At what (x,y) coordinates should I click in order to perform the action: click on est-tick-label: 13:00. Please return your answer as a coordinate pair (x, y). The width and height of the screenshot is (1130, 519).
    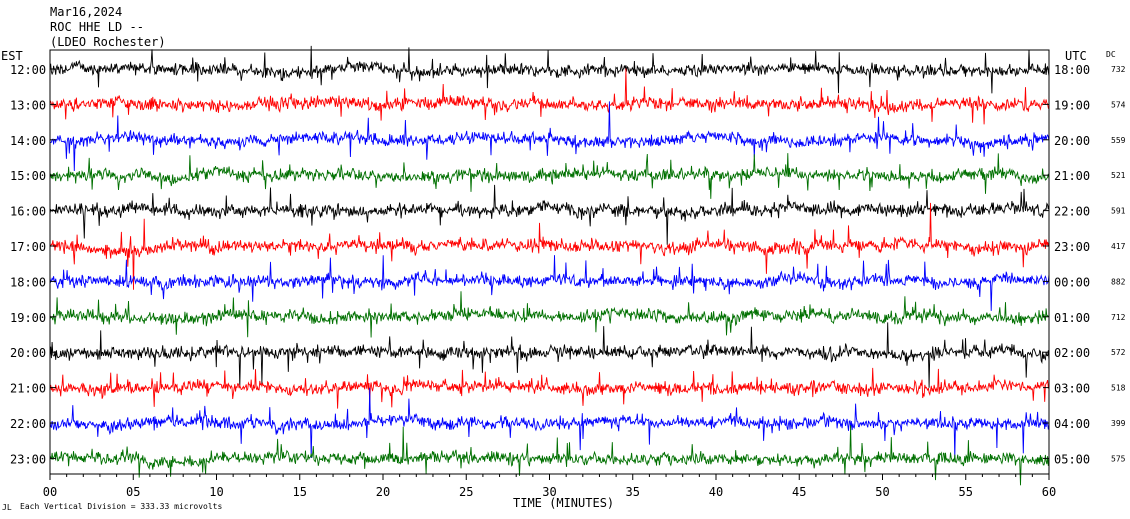
    Looking at the image, I should click on (28, 105).